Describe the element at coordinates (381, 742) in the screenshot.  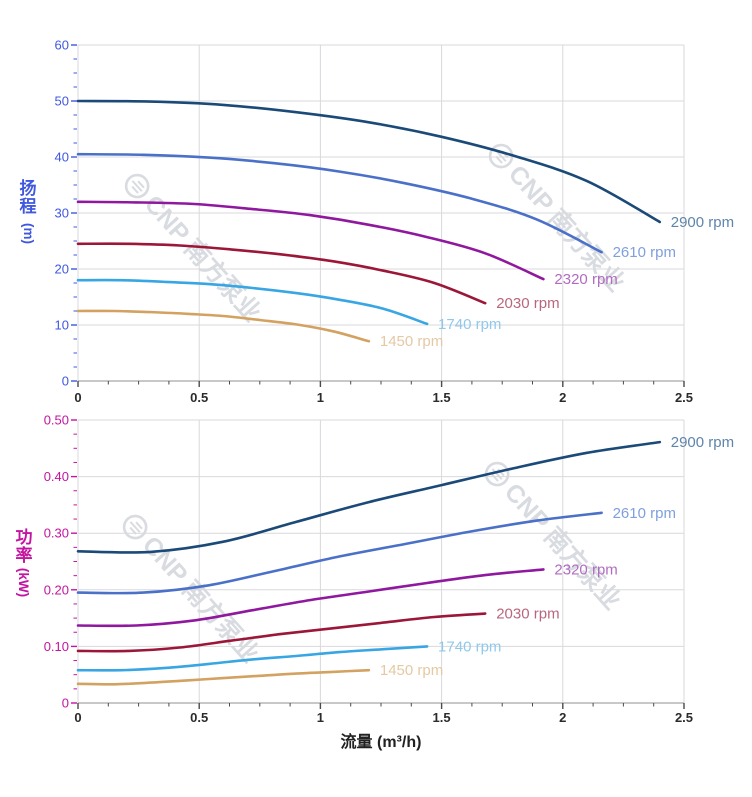
I see `flow-axis-title: 流量 (m³/h)` at that location.